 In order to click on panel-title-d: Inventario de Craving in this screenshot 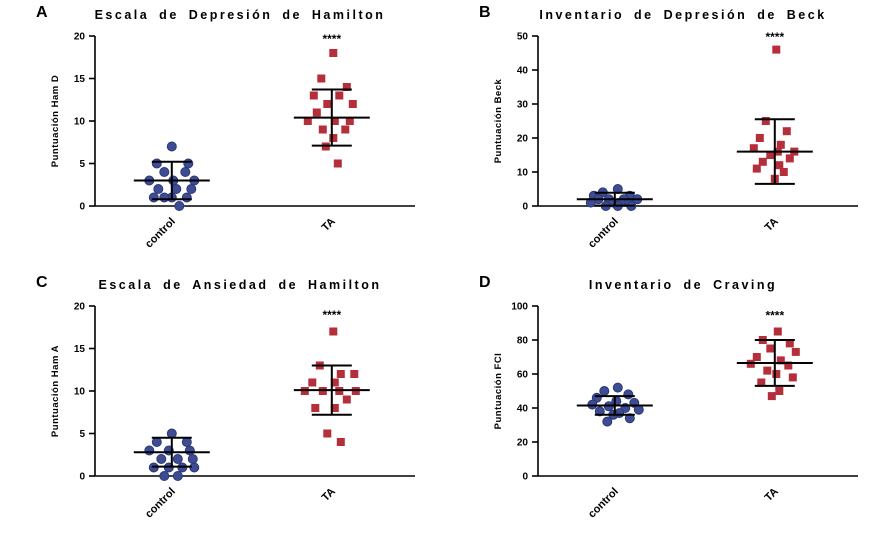, I will do `click(683, 285)`.